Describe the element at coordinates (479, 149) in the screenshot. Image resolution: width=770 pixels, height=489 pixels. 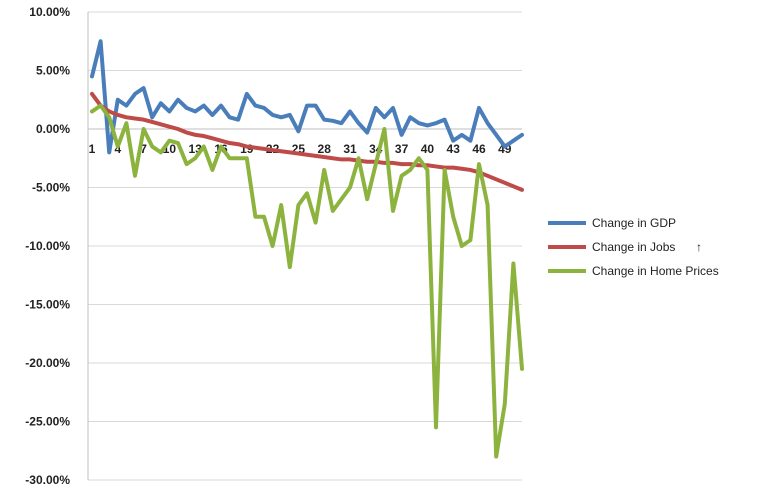
I see `x-tick-label: 46` at that location.